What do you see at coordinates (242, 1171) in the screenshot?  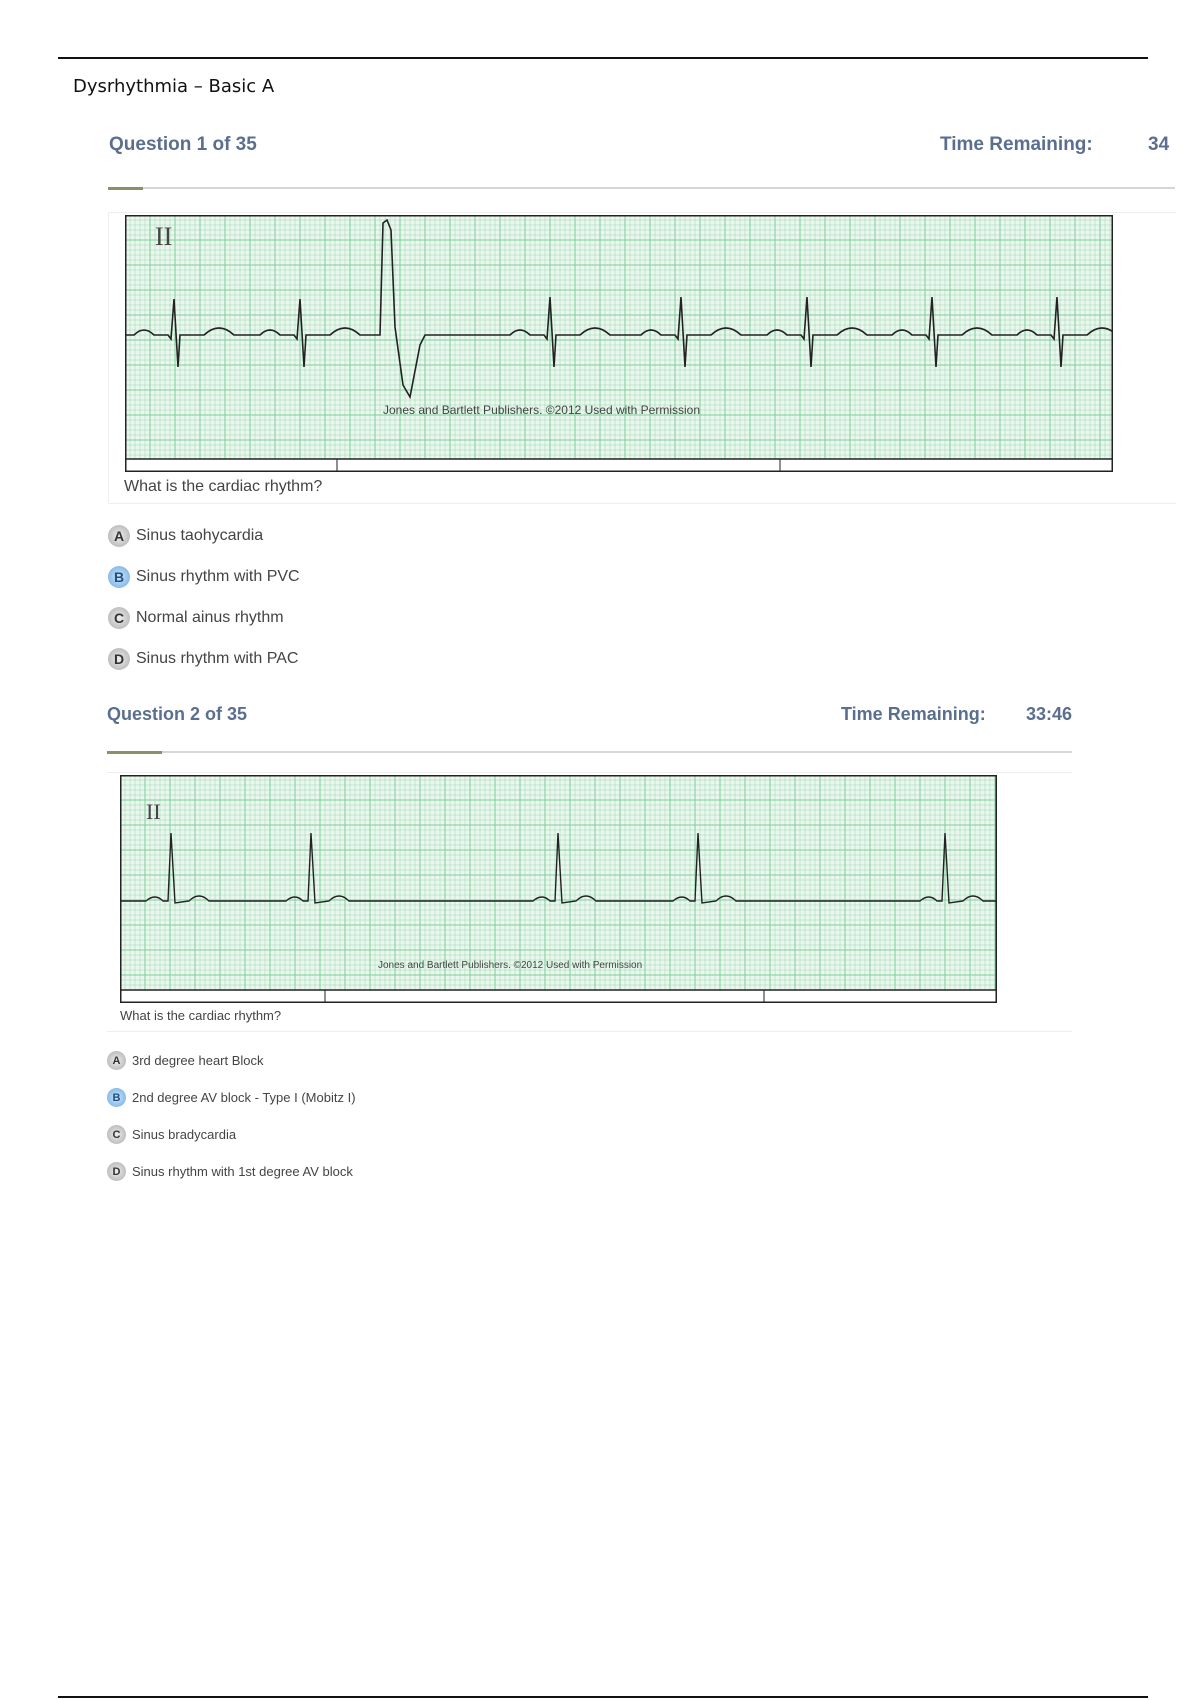 I see `option-label: Sinus rhythm with 1st degree AV block` at bounding box center [242, 1171].